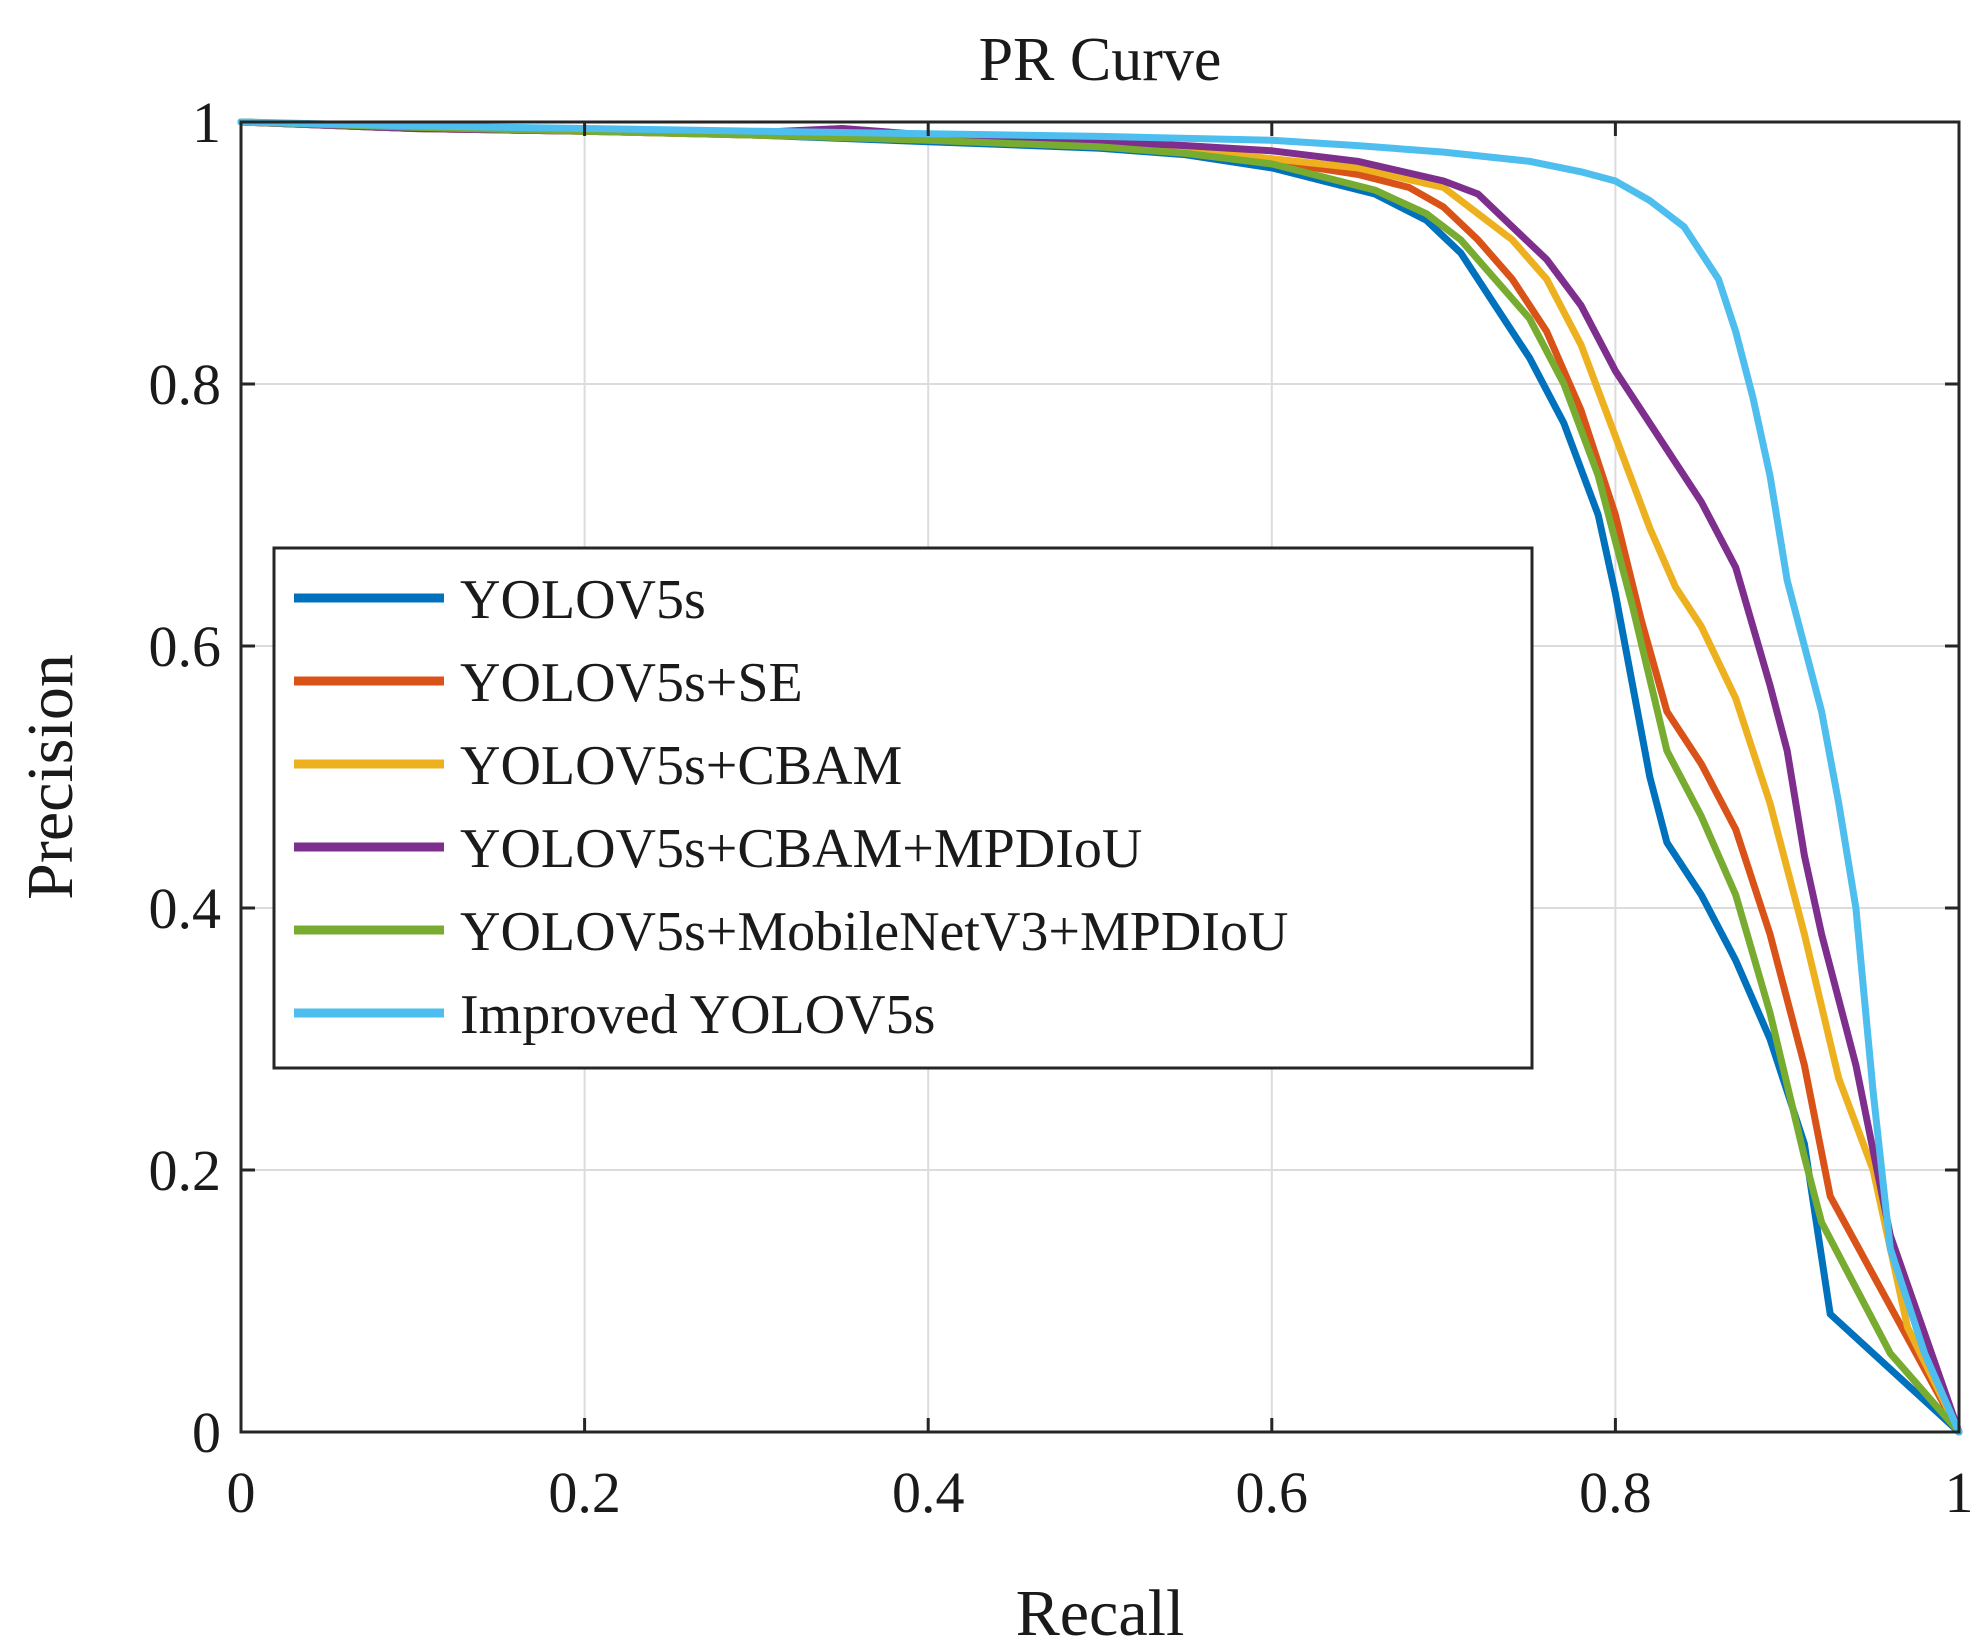  What do you see at coordinates (584, 1492) in the screenshot?
I see `x-tick-label: 0.2` at bounding box center [584, 1492].